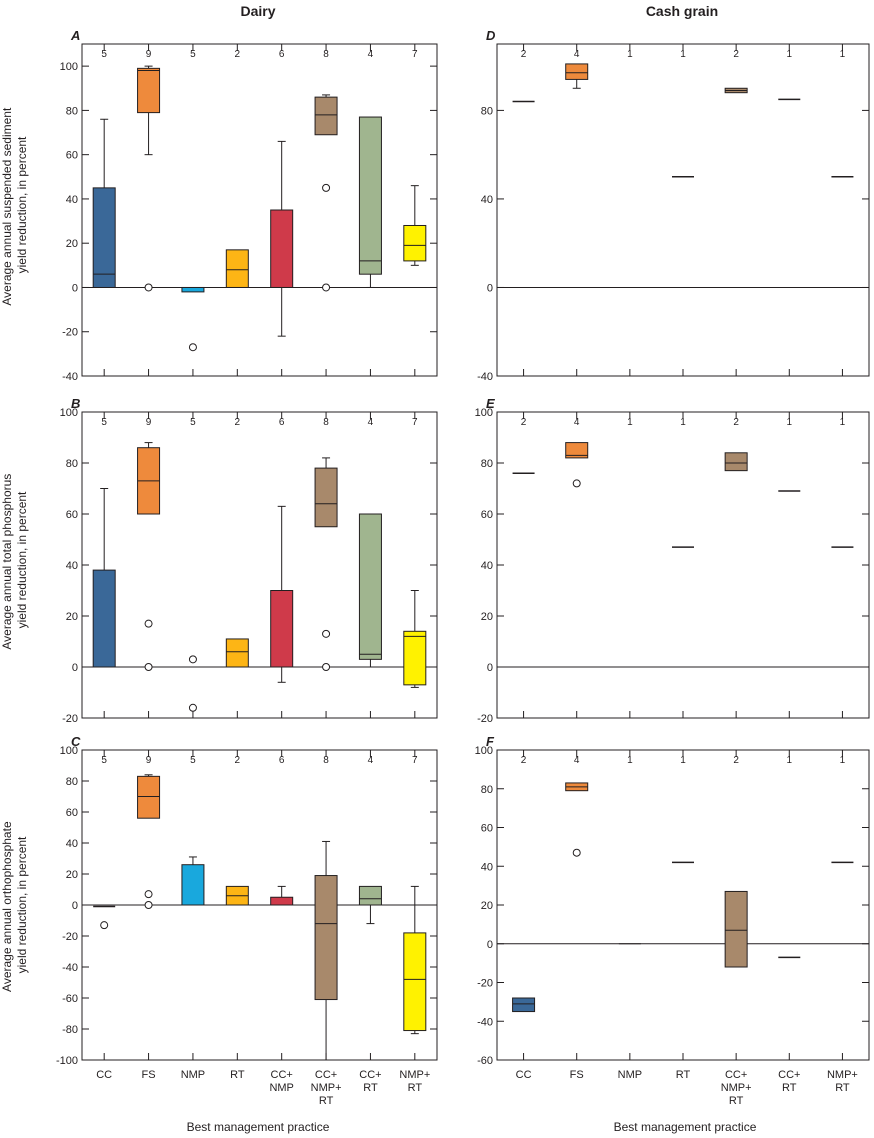 The width and height of the screenshot is (874, 1138). I want to click on panel-d-count-cc: 2, so click(524, 54).